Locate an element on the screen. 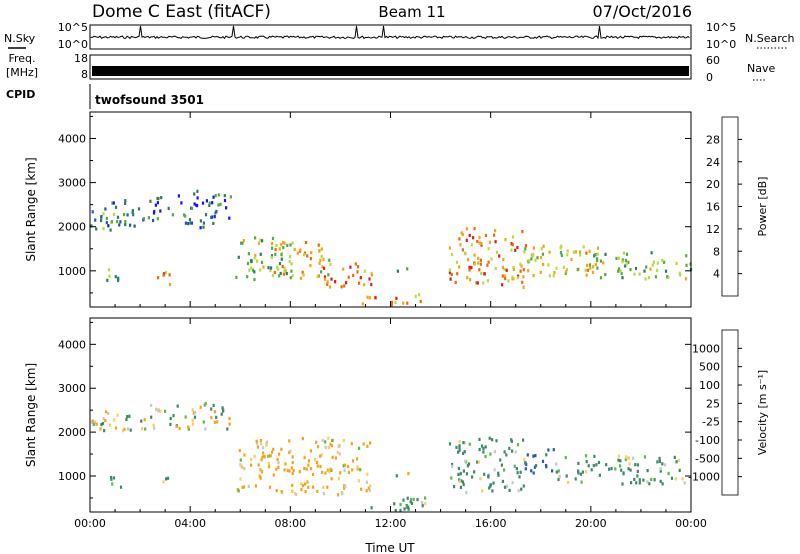 The image size is (800, 554). nsky-trace is located at coordinates (390, 32).